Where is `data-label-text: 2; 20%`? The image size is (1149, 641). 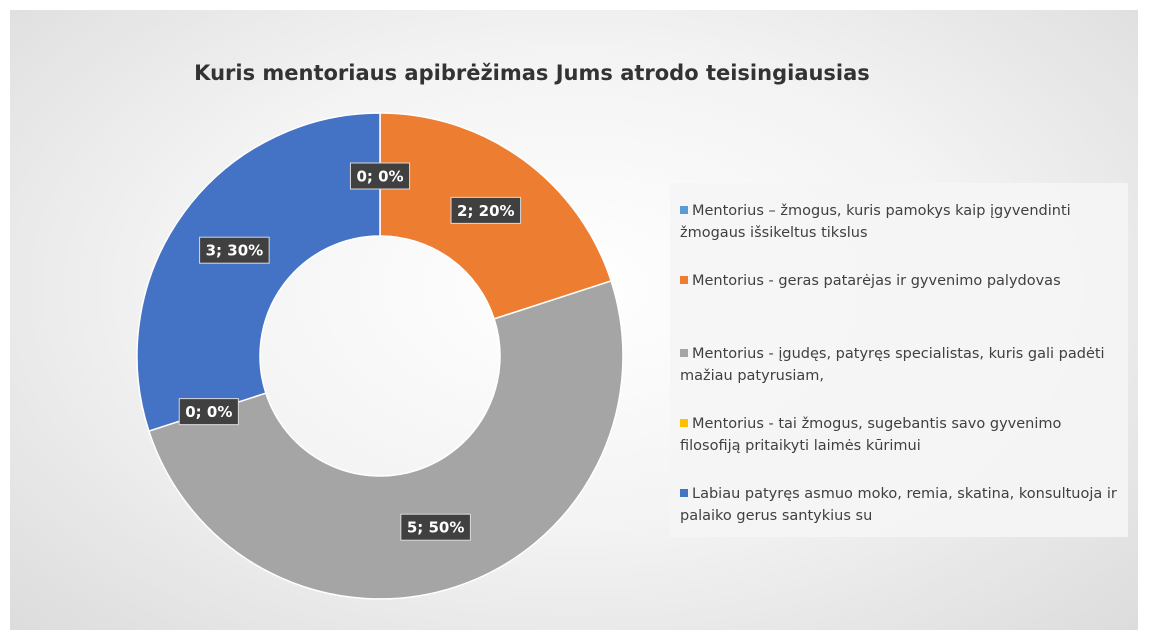 data-label-text: 2; 20% is located at coordinates (486, 211).